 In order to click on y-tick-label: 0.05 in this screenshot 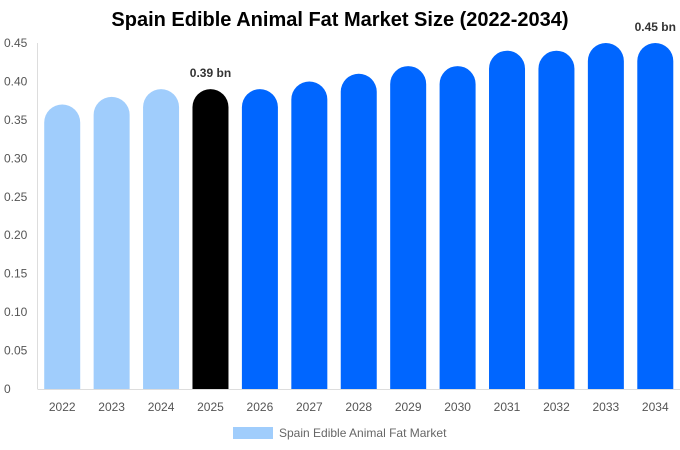, I will do `click(16, 351)`.